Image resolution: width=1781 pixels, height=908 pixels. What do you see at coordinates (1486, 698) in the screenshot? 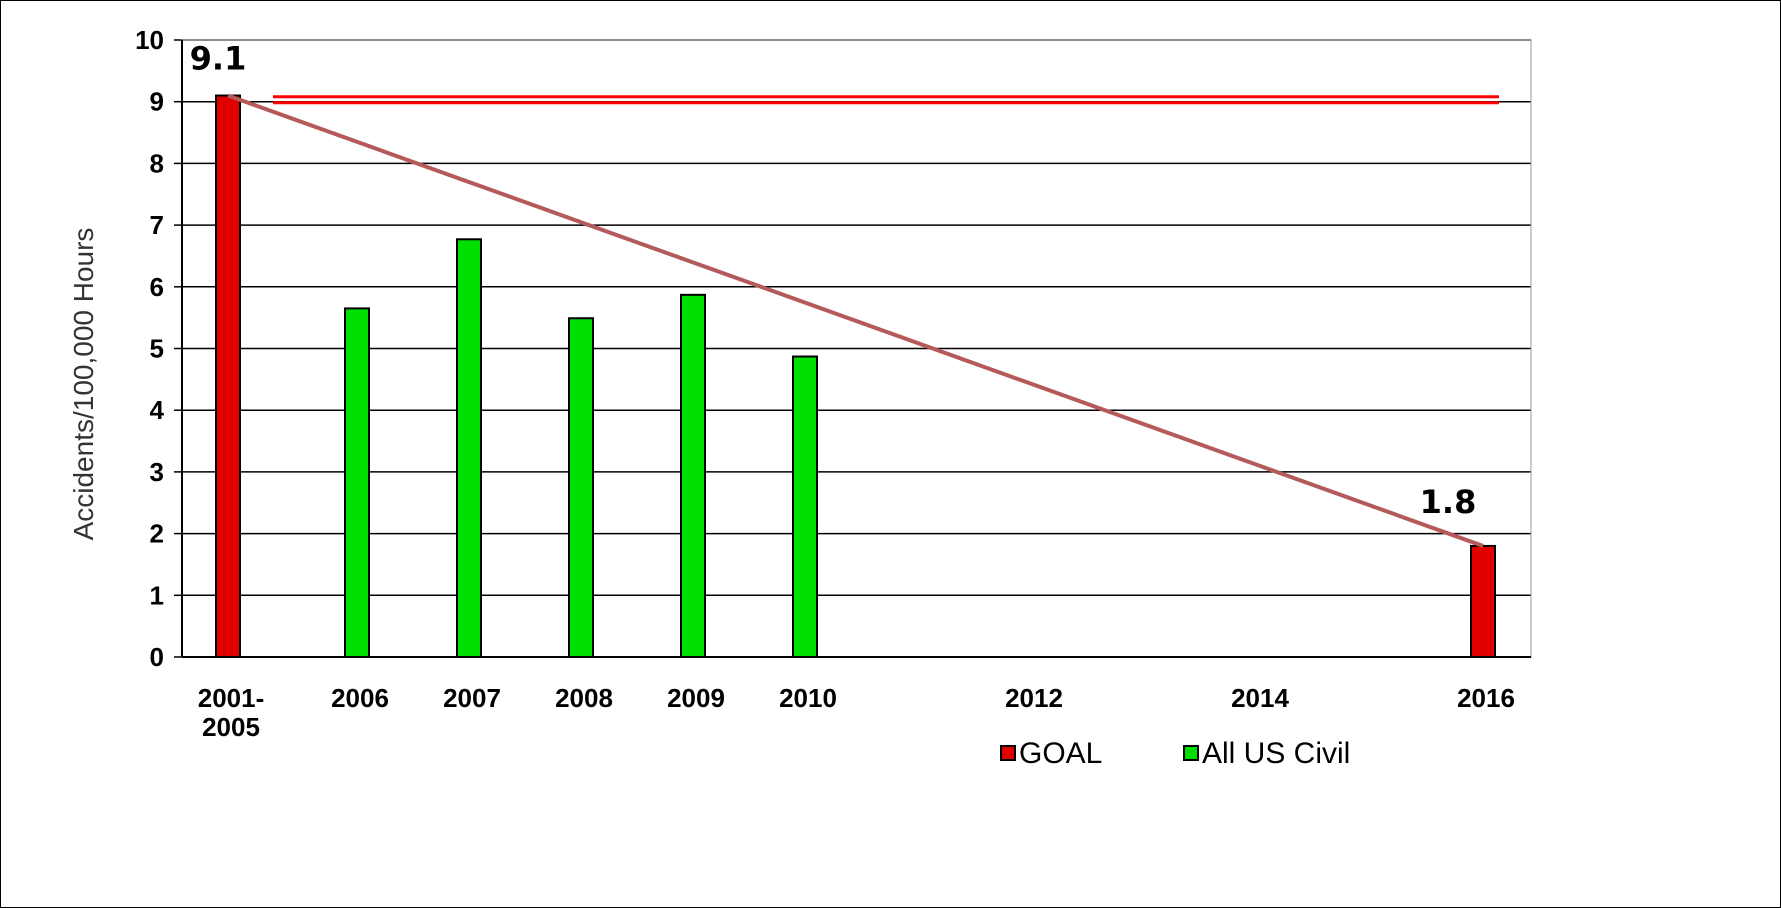
I see `x-category-label: 2016` at bounding box center [1486, 698].